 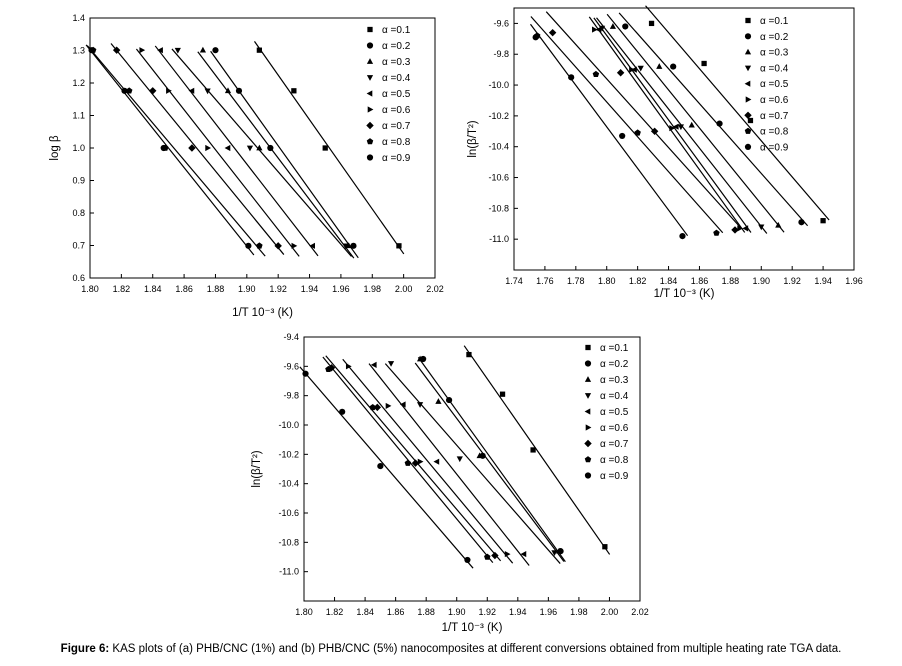 What do you see at coordinates (373, 289) in the screenshot?
I see `x-tick-label: 1.98` at bounding box center [373, 289].